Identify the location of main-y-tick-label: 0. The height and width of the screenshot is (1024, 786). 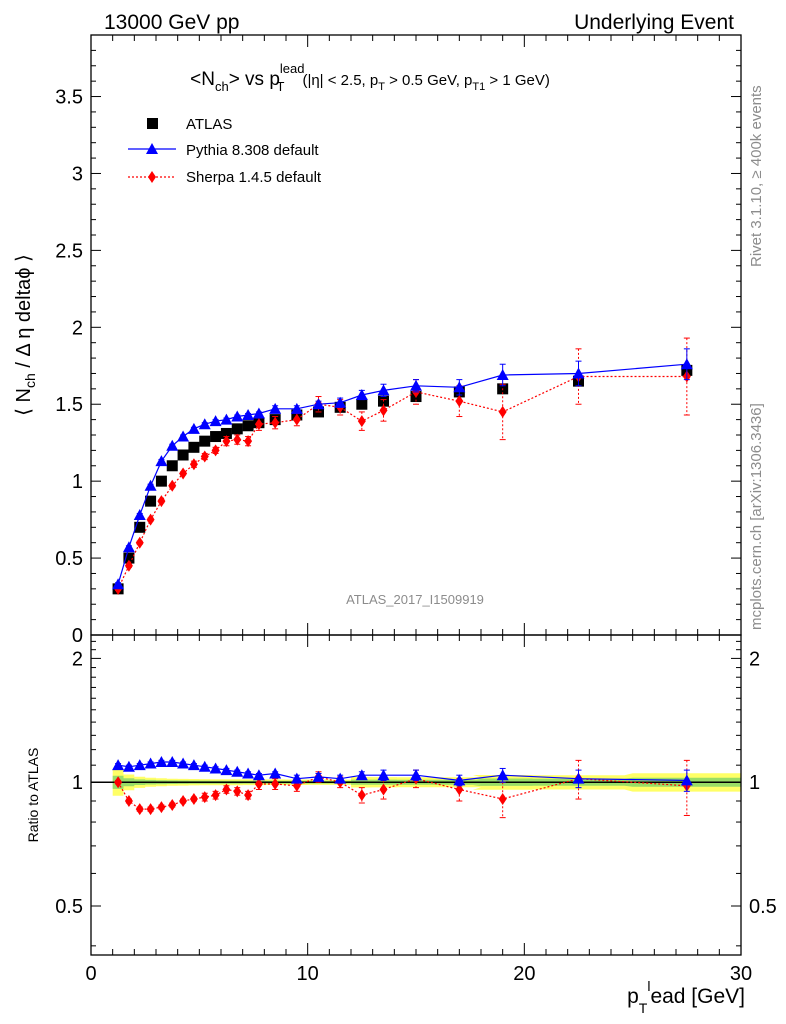
(77, 636).